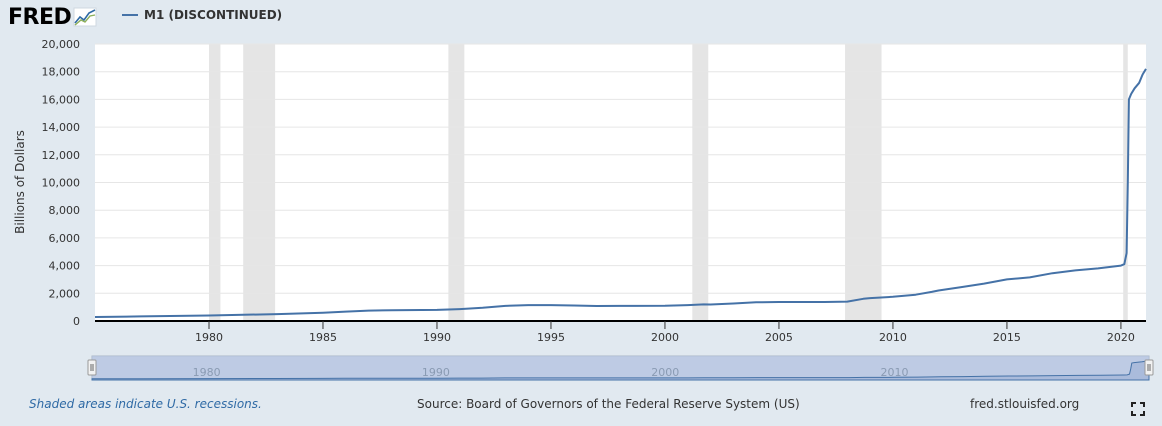 This screenshot has height=426, width=1162. I want to click on y-tick-label: 10,000, so click(61, 183).